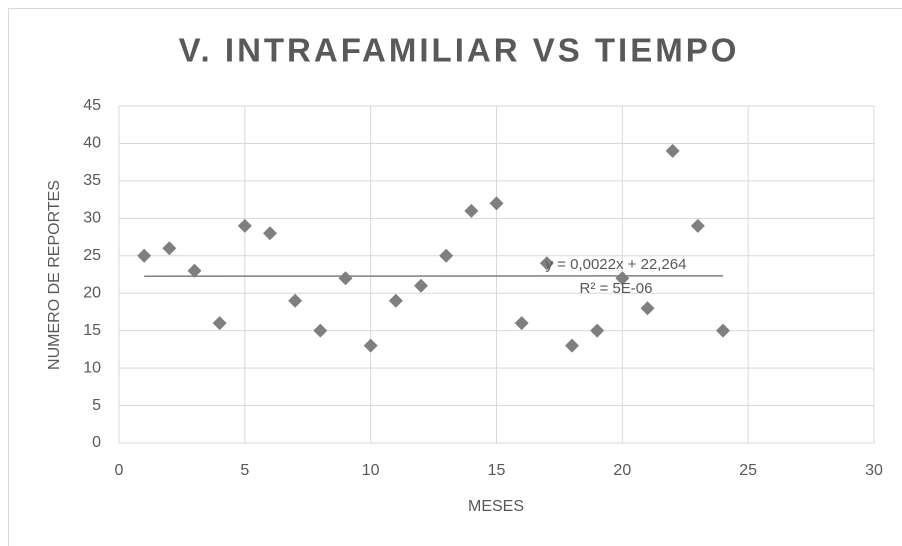 The image size is (902, 546). Describe the element at coordinates (92, 255) in the screenshot. I see `y-tick-label: 25` at that location.